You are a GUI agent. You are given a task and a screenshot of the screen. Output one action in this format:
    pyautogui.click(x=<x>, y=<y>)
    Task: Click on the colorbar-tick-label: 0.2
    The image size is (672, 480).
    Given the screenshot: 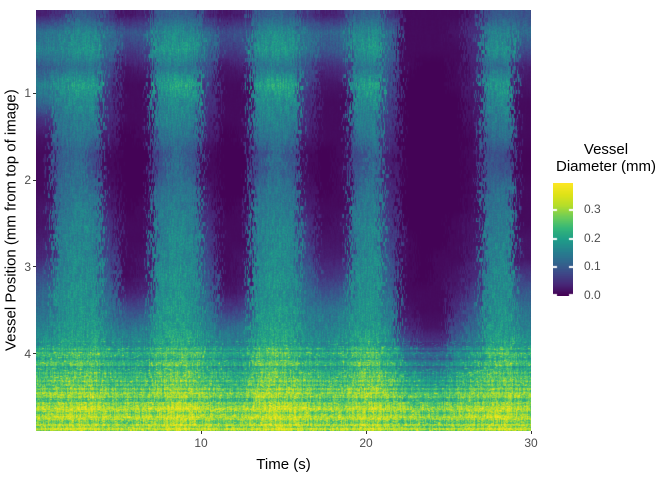 What is the action you would take?
    pyautogui.click(x=592, y=237)
    